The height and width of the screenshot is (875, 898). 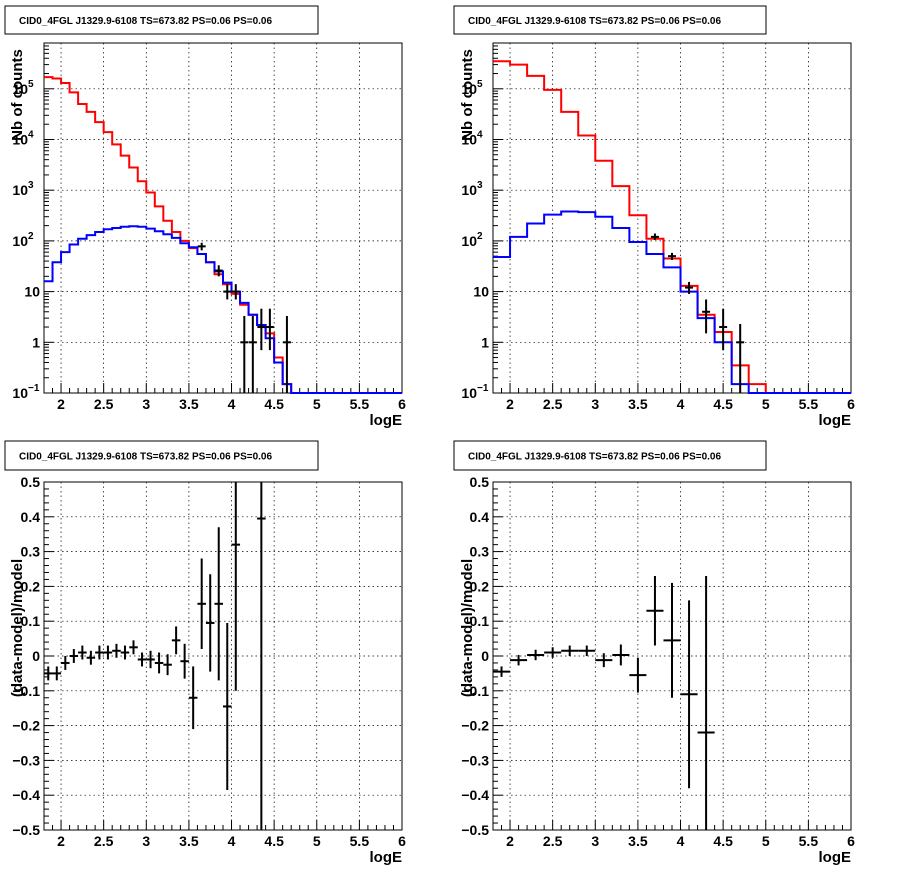 What do you see at coordinates (31, 482) in the screenshot?
I see `y-tick-label: 0.5` at bounding box center [31, 482].